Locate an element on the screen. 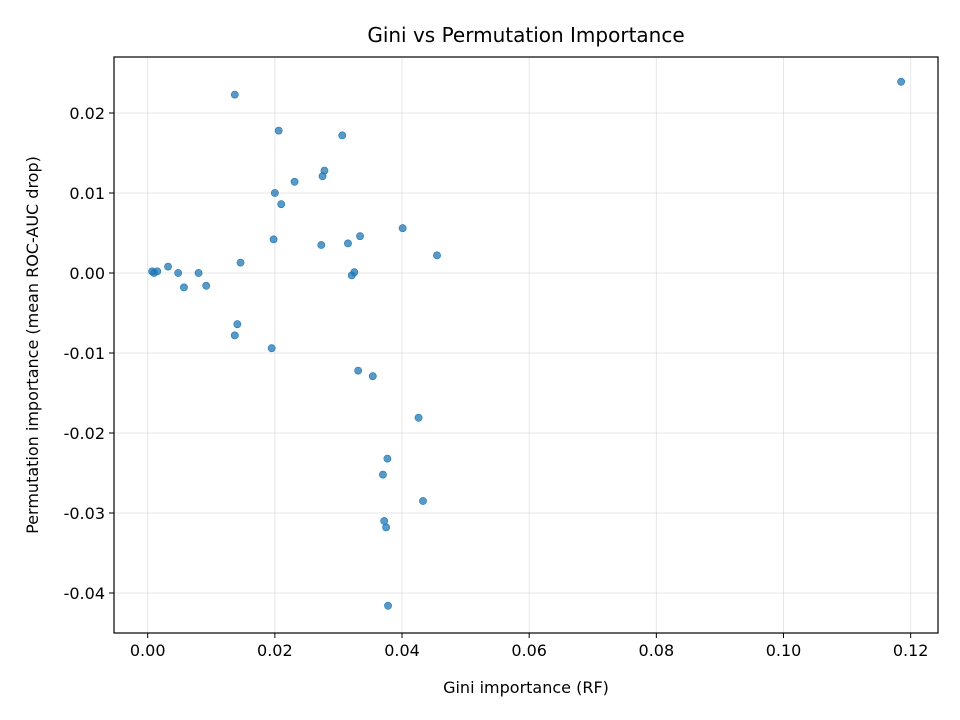 Image resolution: width=960 pixels, height=720 pixels. y-tick-label: 0.01 is located at coordinates (87, 193).